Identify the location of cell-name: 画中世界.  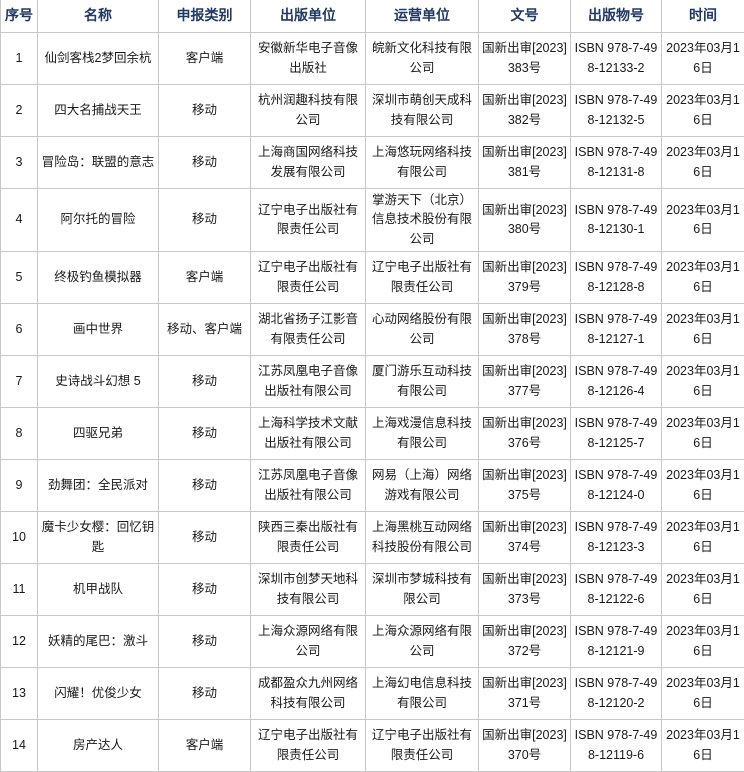
(98, 330).